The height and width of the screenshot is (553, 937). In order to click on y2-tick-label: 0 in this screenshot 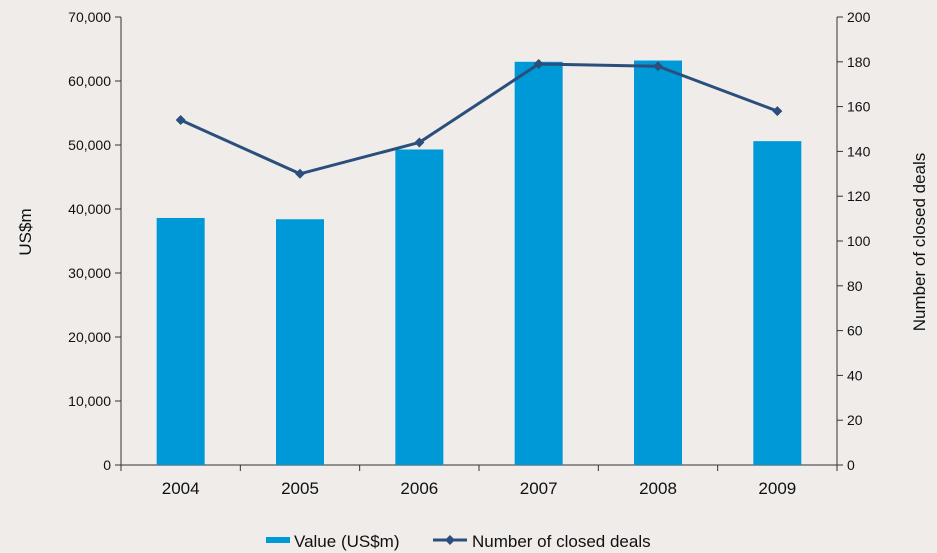, I will do `click(851, 465)`.